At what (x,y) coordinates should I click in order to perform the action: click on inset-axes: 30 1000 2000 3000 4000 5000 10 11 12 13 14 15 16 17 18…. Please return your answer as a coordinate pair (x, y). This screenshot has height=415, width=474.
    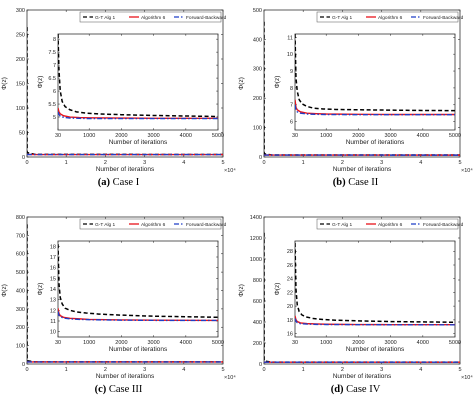
    Looking at the image, I should click on (130, 296).